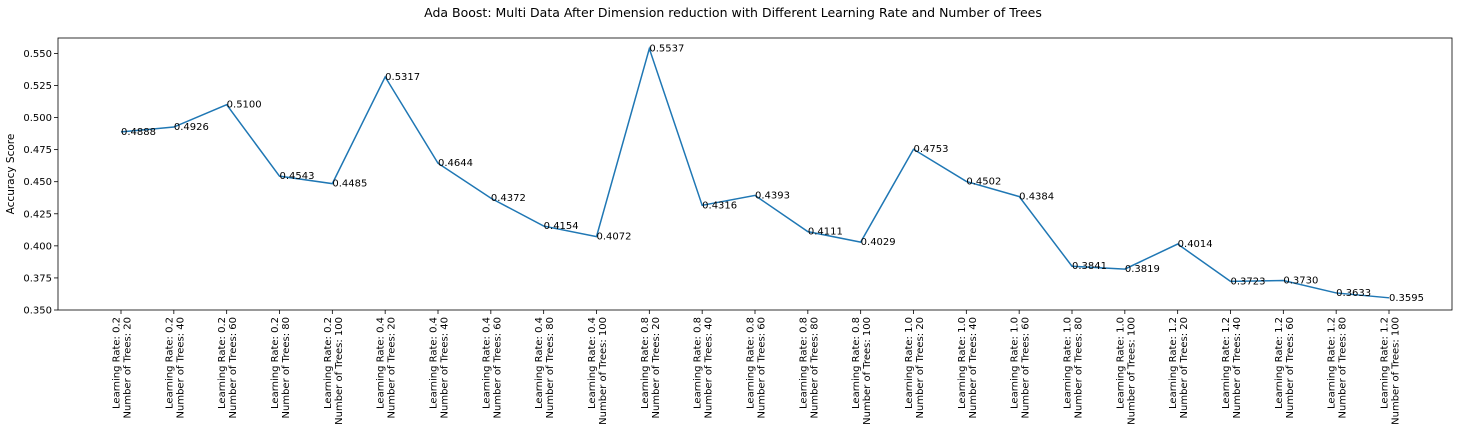  I want to click on y-tick-label: 0.450, so click(37, 182).